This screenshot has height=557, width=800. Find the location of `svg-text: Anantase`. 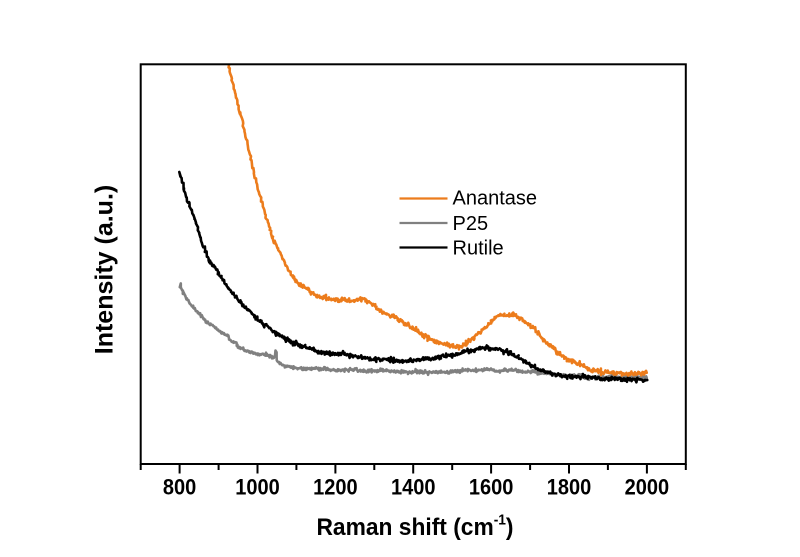

svg-text: Anantase is located at coordinates (495, 199).